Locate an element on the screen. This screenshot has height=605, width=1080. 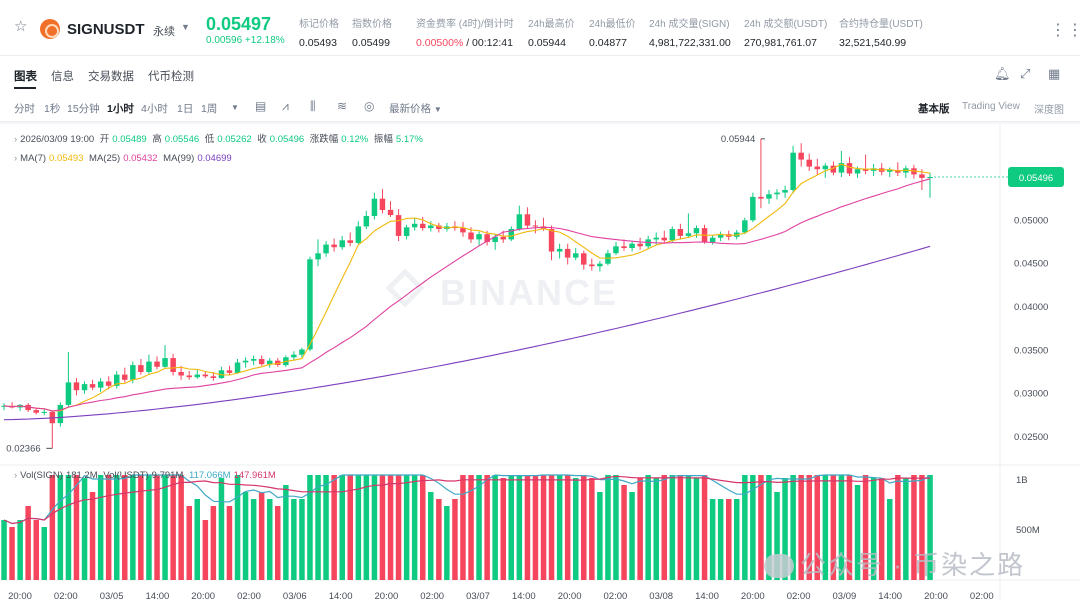
low-marker-label: 0.02366 is located at coordinates (23, 448).